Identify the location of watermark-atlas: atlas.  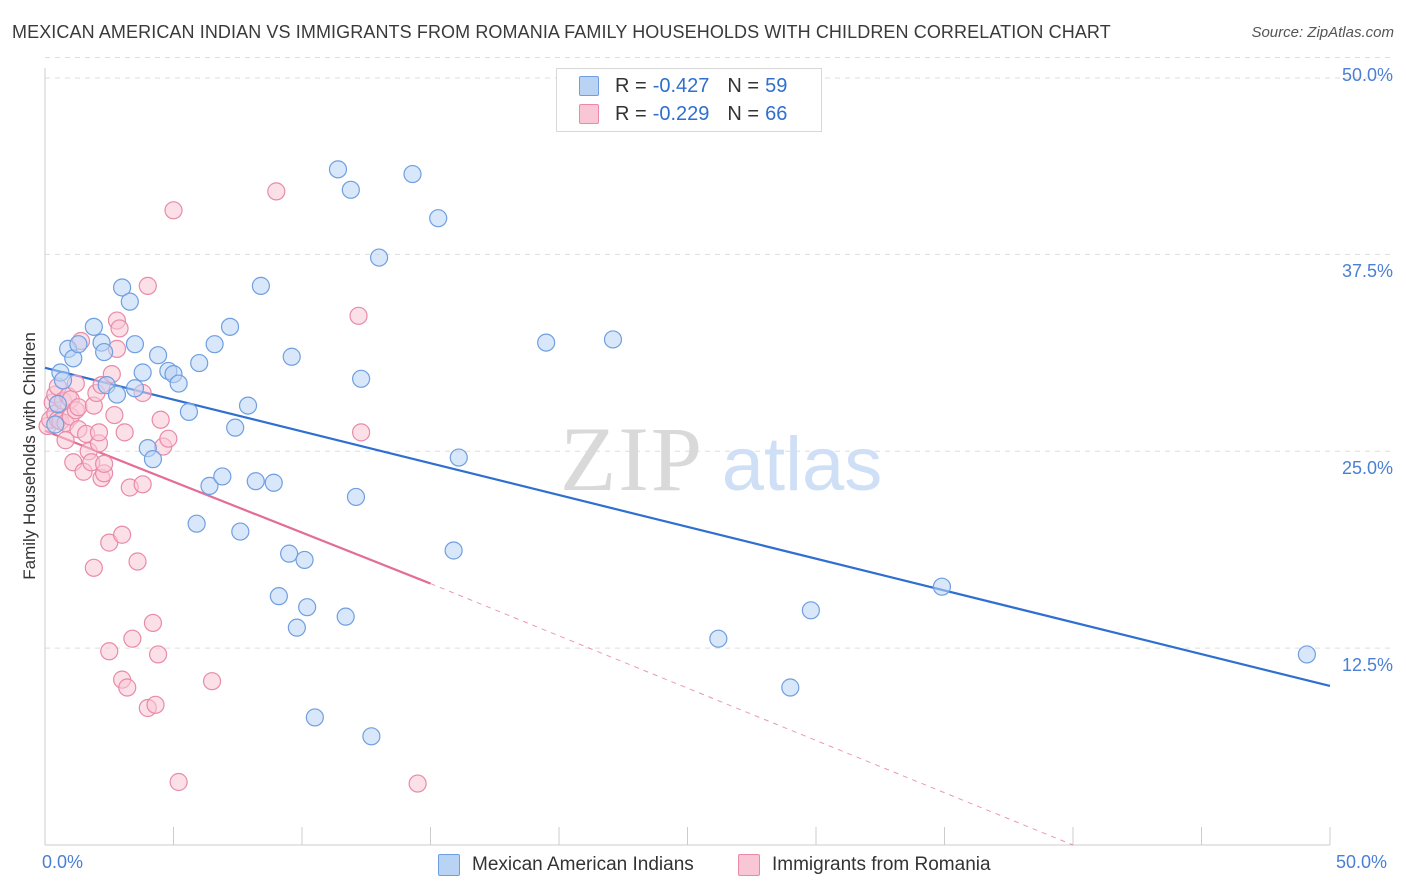
(802, 464).